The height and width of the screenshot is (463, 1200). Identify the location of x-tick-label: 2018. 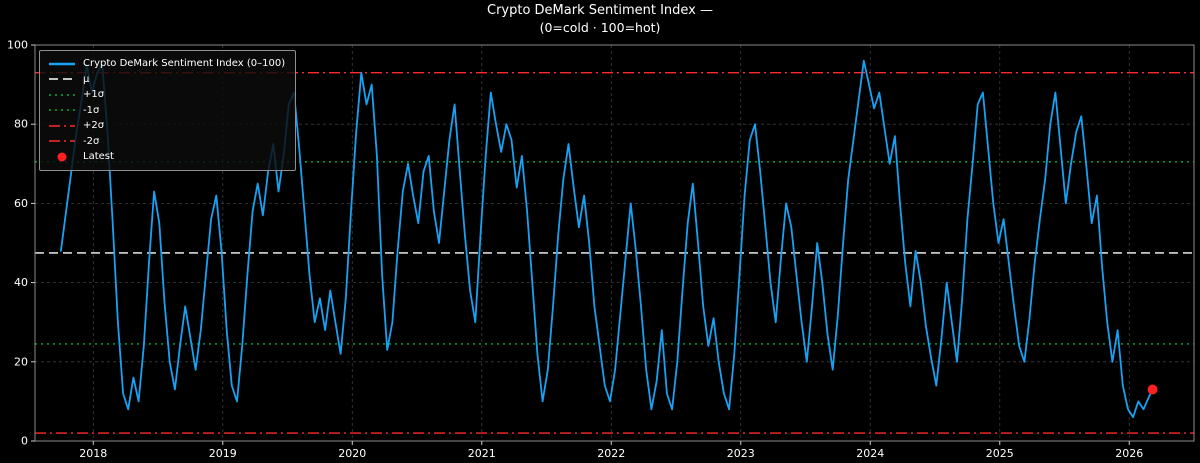
(93, 453).